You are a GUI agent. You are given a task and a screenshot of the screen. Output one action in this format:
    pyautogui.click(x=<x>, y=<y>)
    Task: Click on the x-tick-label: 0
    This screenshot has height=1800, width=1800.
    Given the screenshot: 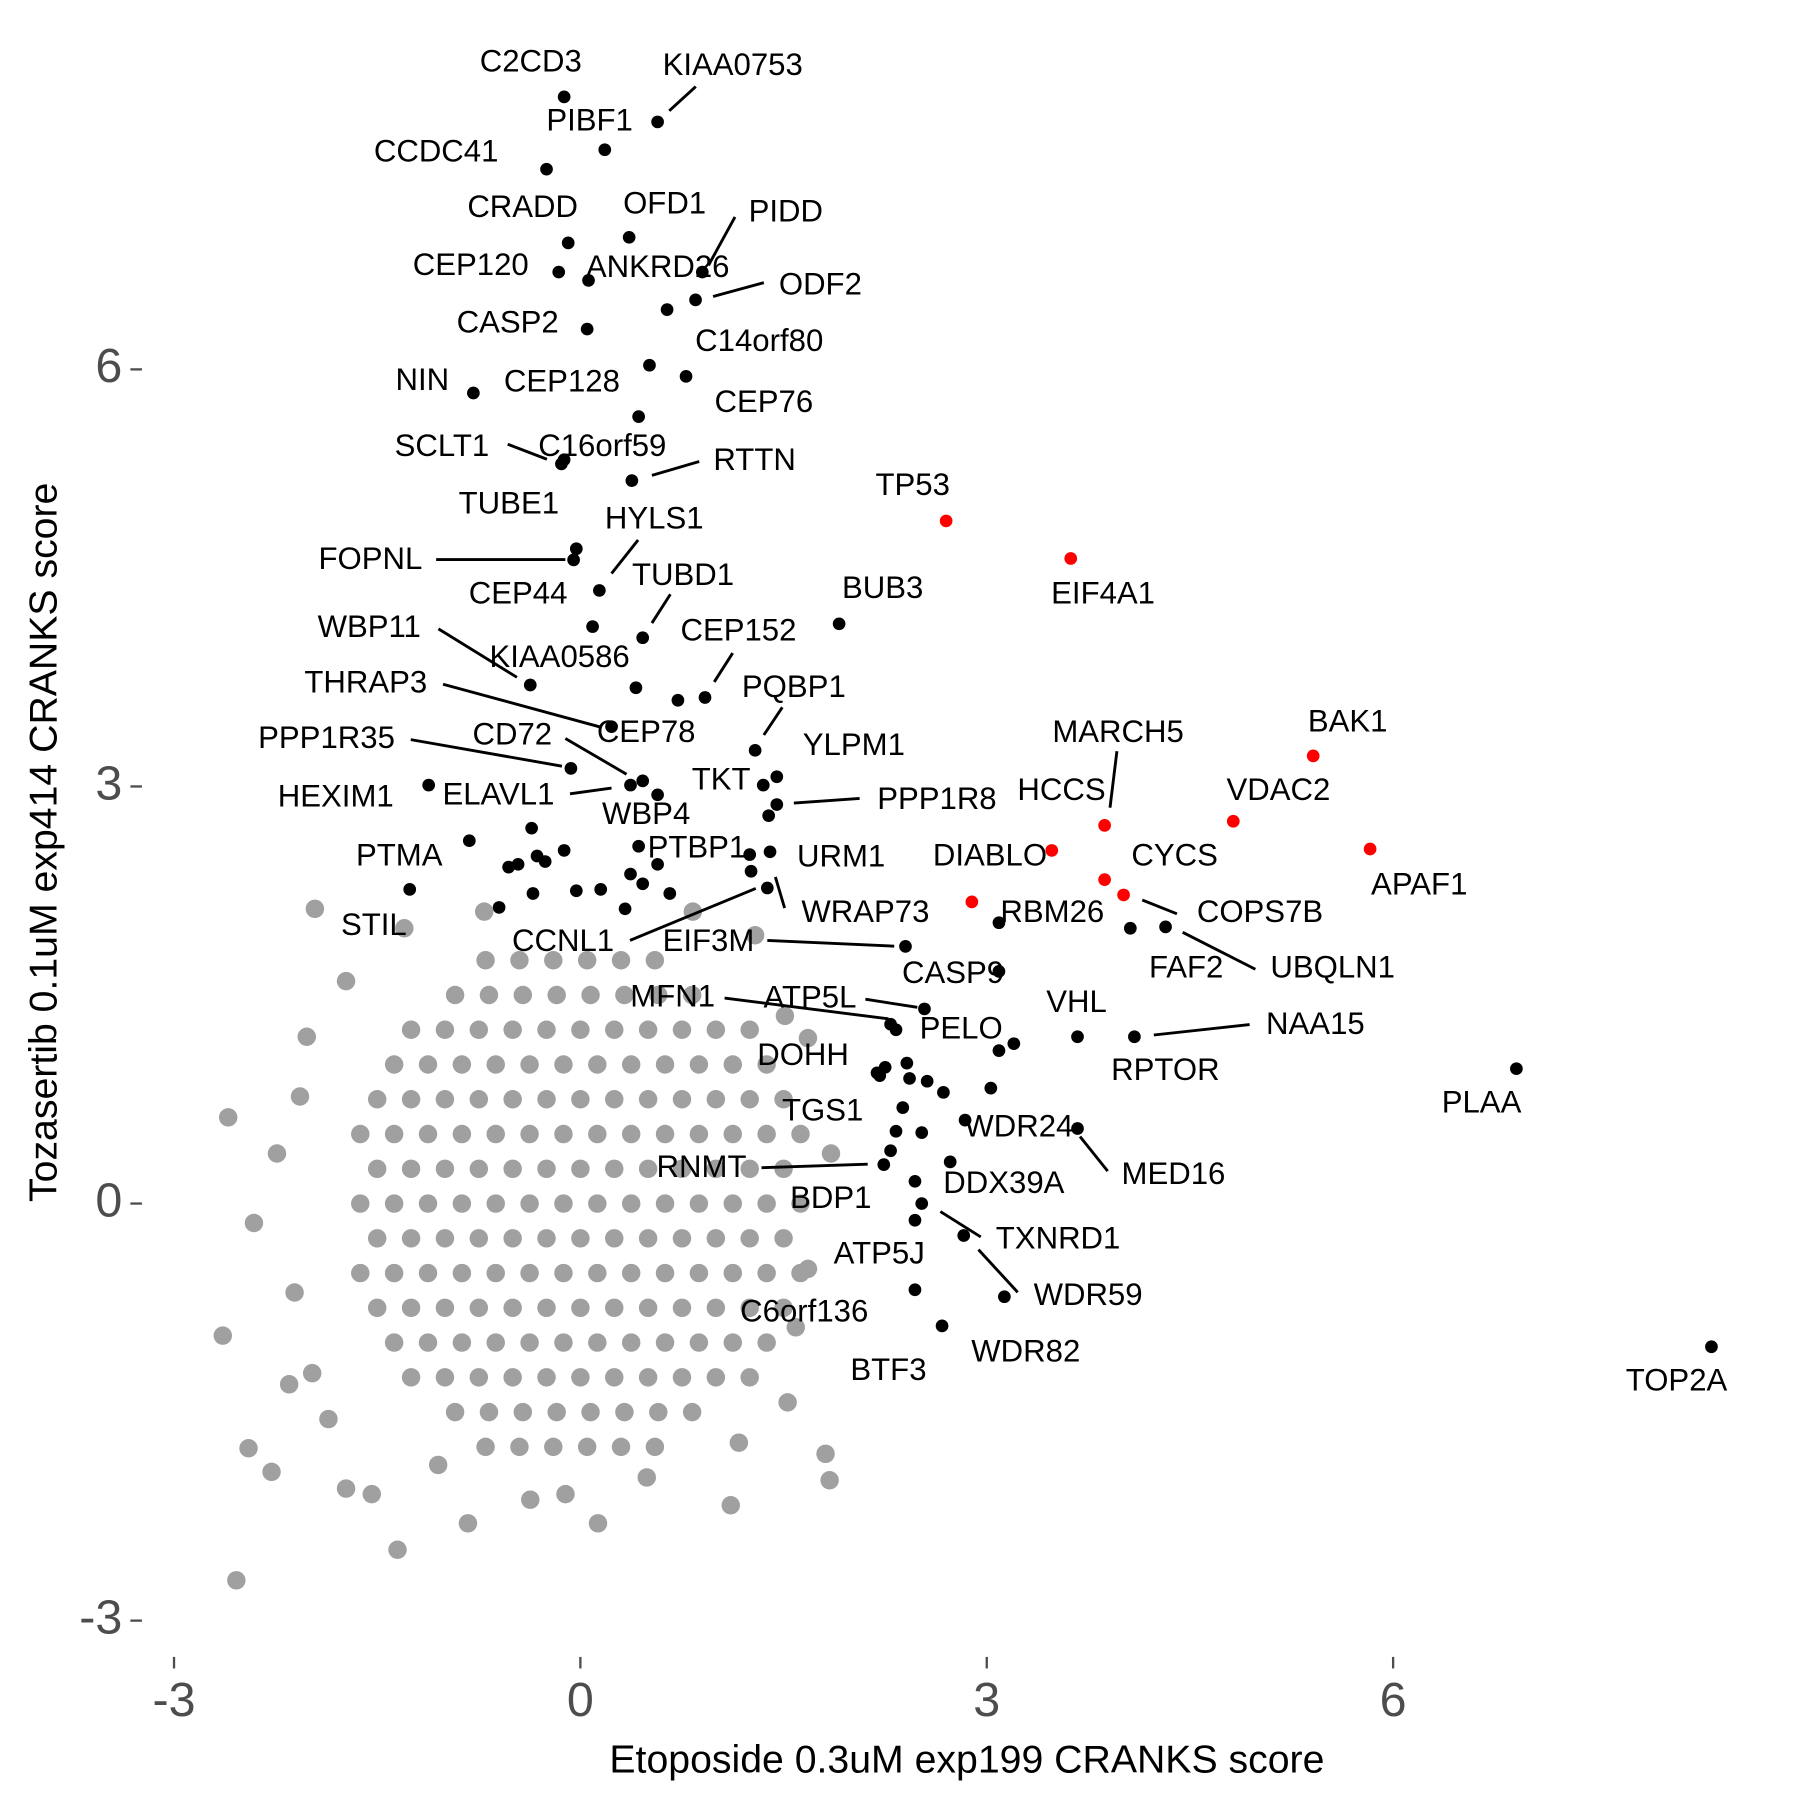 What is the action you would take?
    pyautogui.click(x=580, y=1700)
    